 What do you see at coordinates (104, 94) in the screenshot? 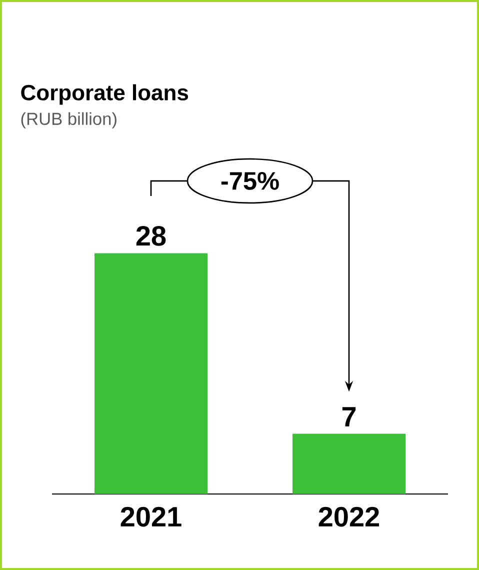
I see `chart-title: Corporate loans` at bounding box center [104, 94].